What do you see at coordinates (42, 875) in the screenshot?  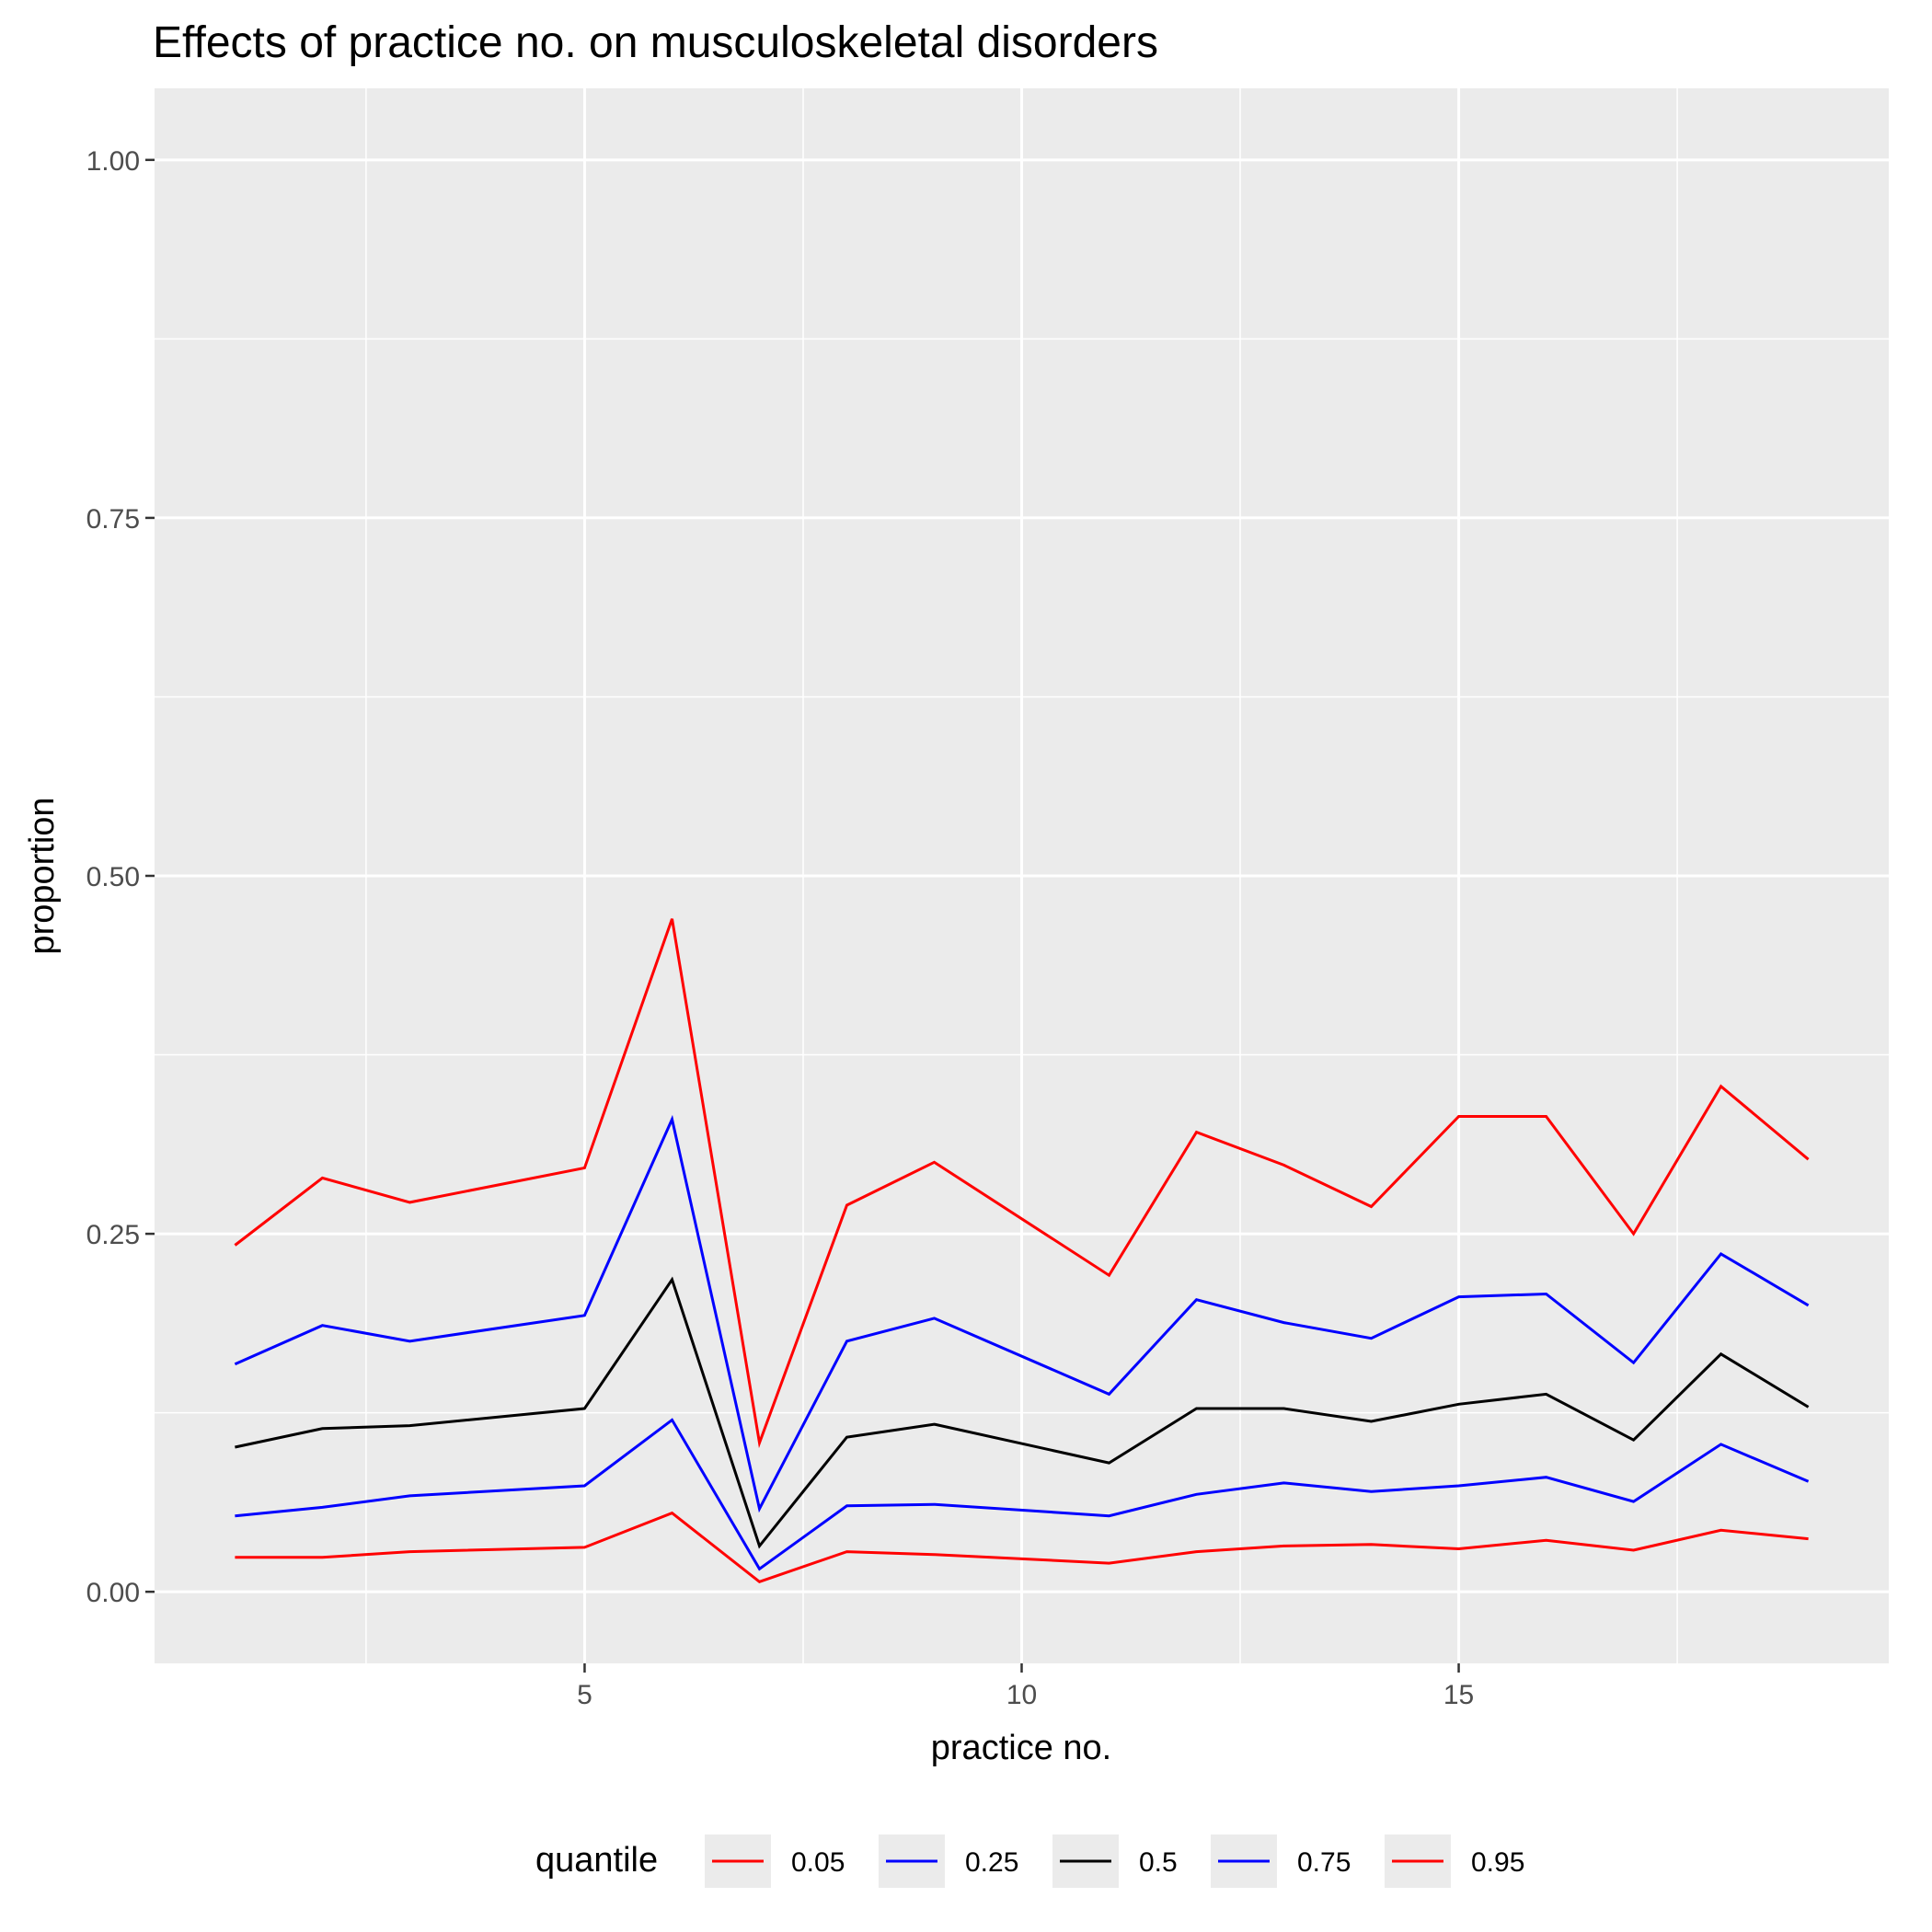 I see `y-axis-title: proportion` at bounding box center [42, 875].